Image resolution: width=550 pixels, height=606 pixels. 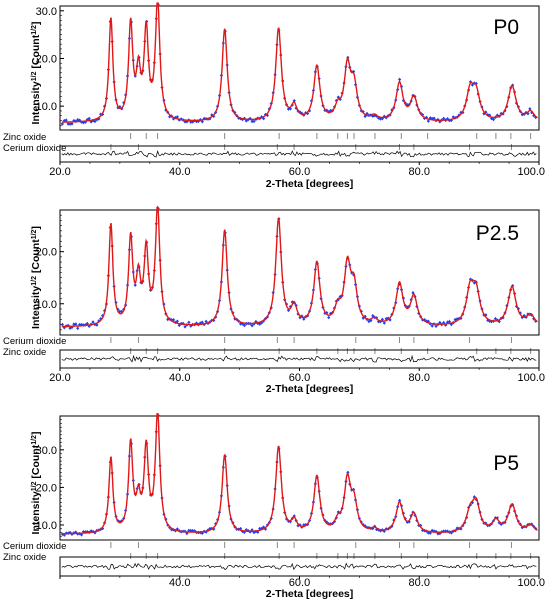 What do you see at coordinates (179, 583) in the screenshot?
I see `x-tick-label: 40.0` at bounding box center [179, 583].